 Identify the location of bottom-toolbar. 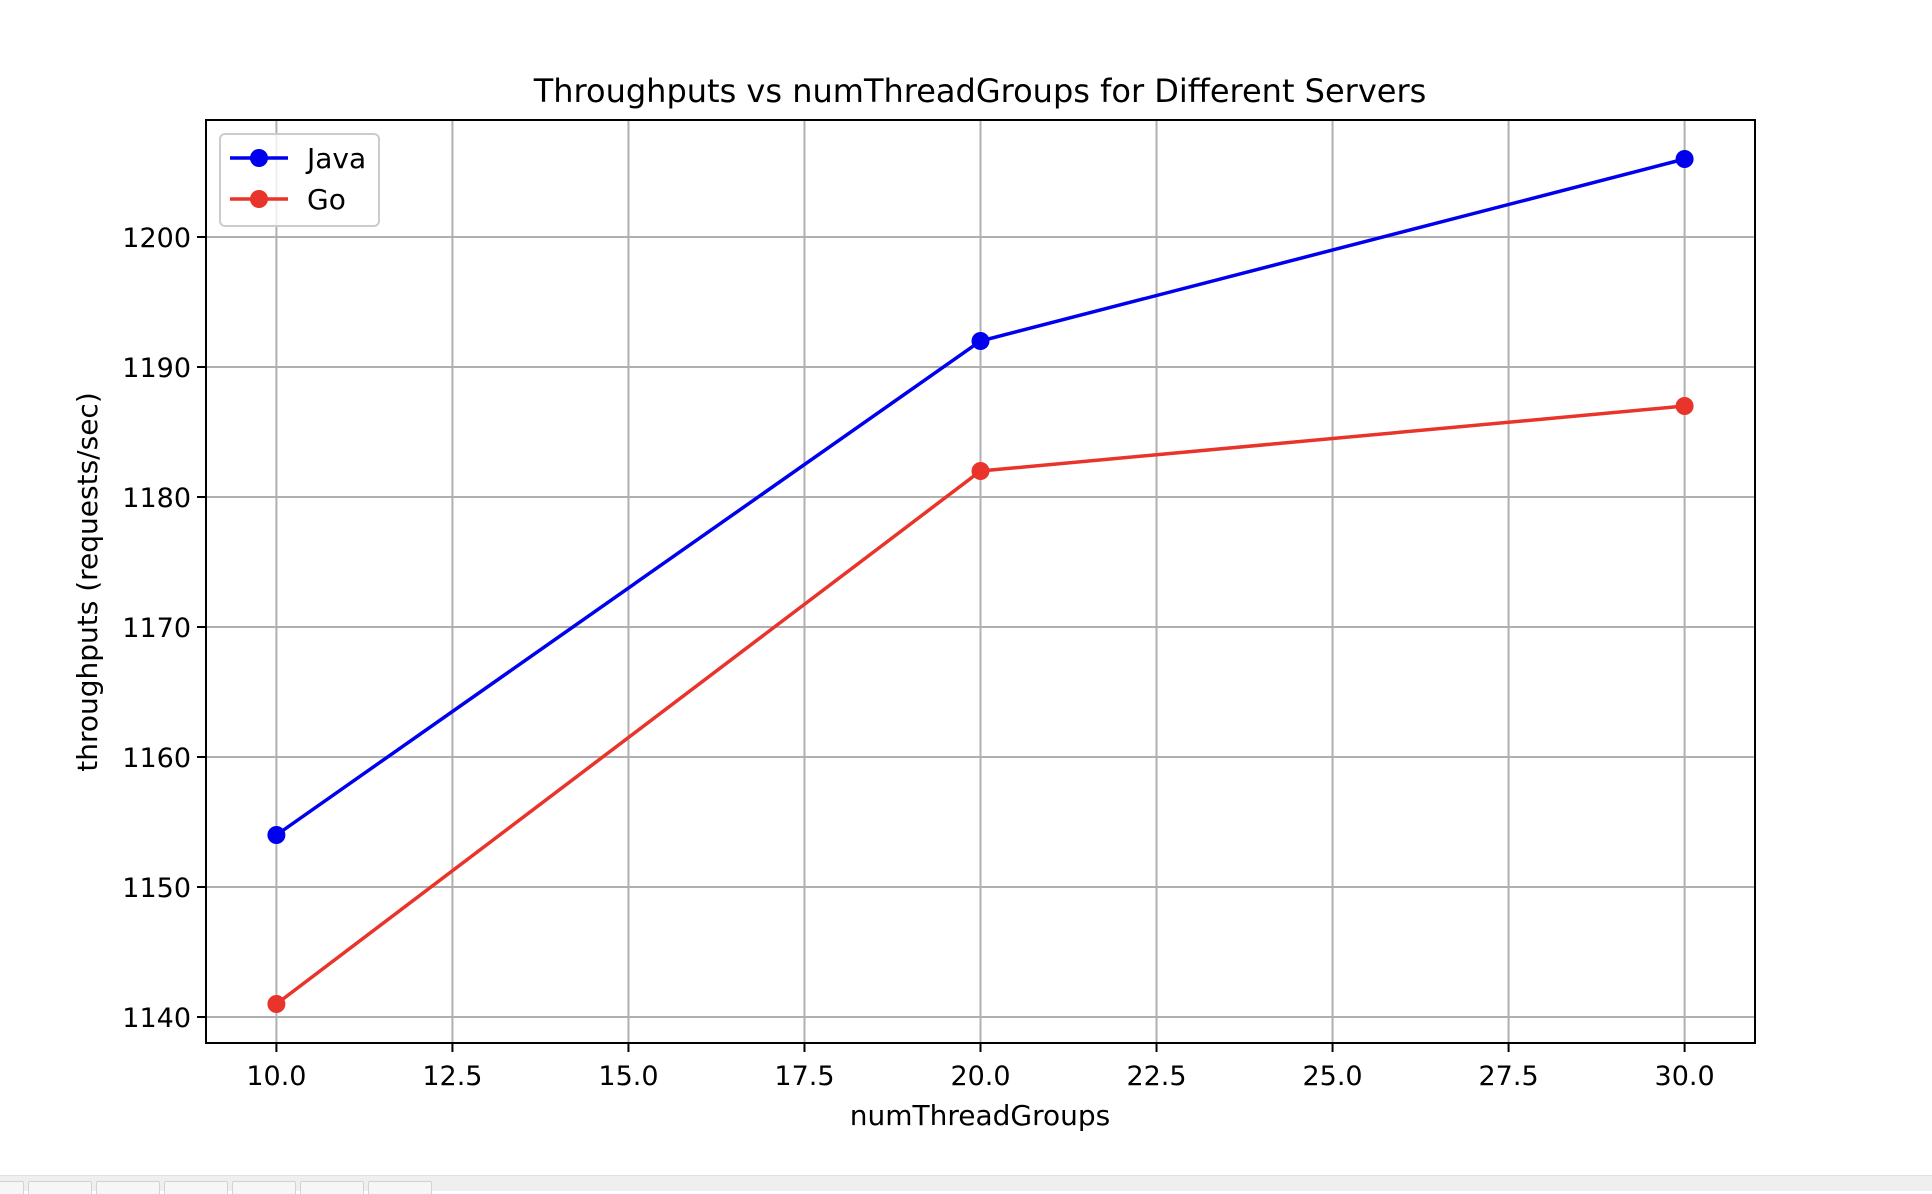
(966, 1184).